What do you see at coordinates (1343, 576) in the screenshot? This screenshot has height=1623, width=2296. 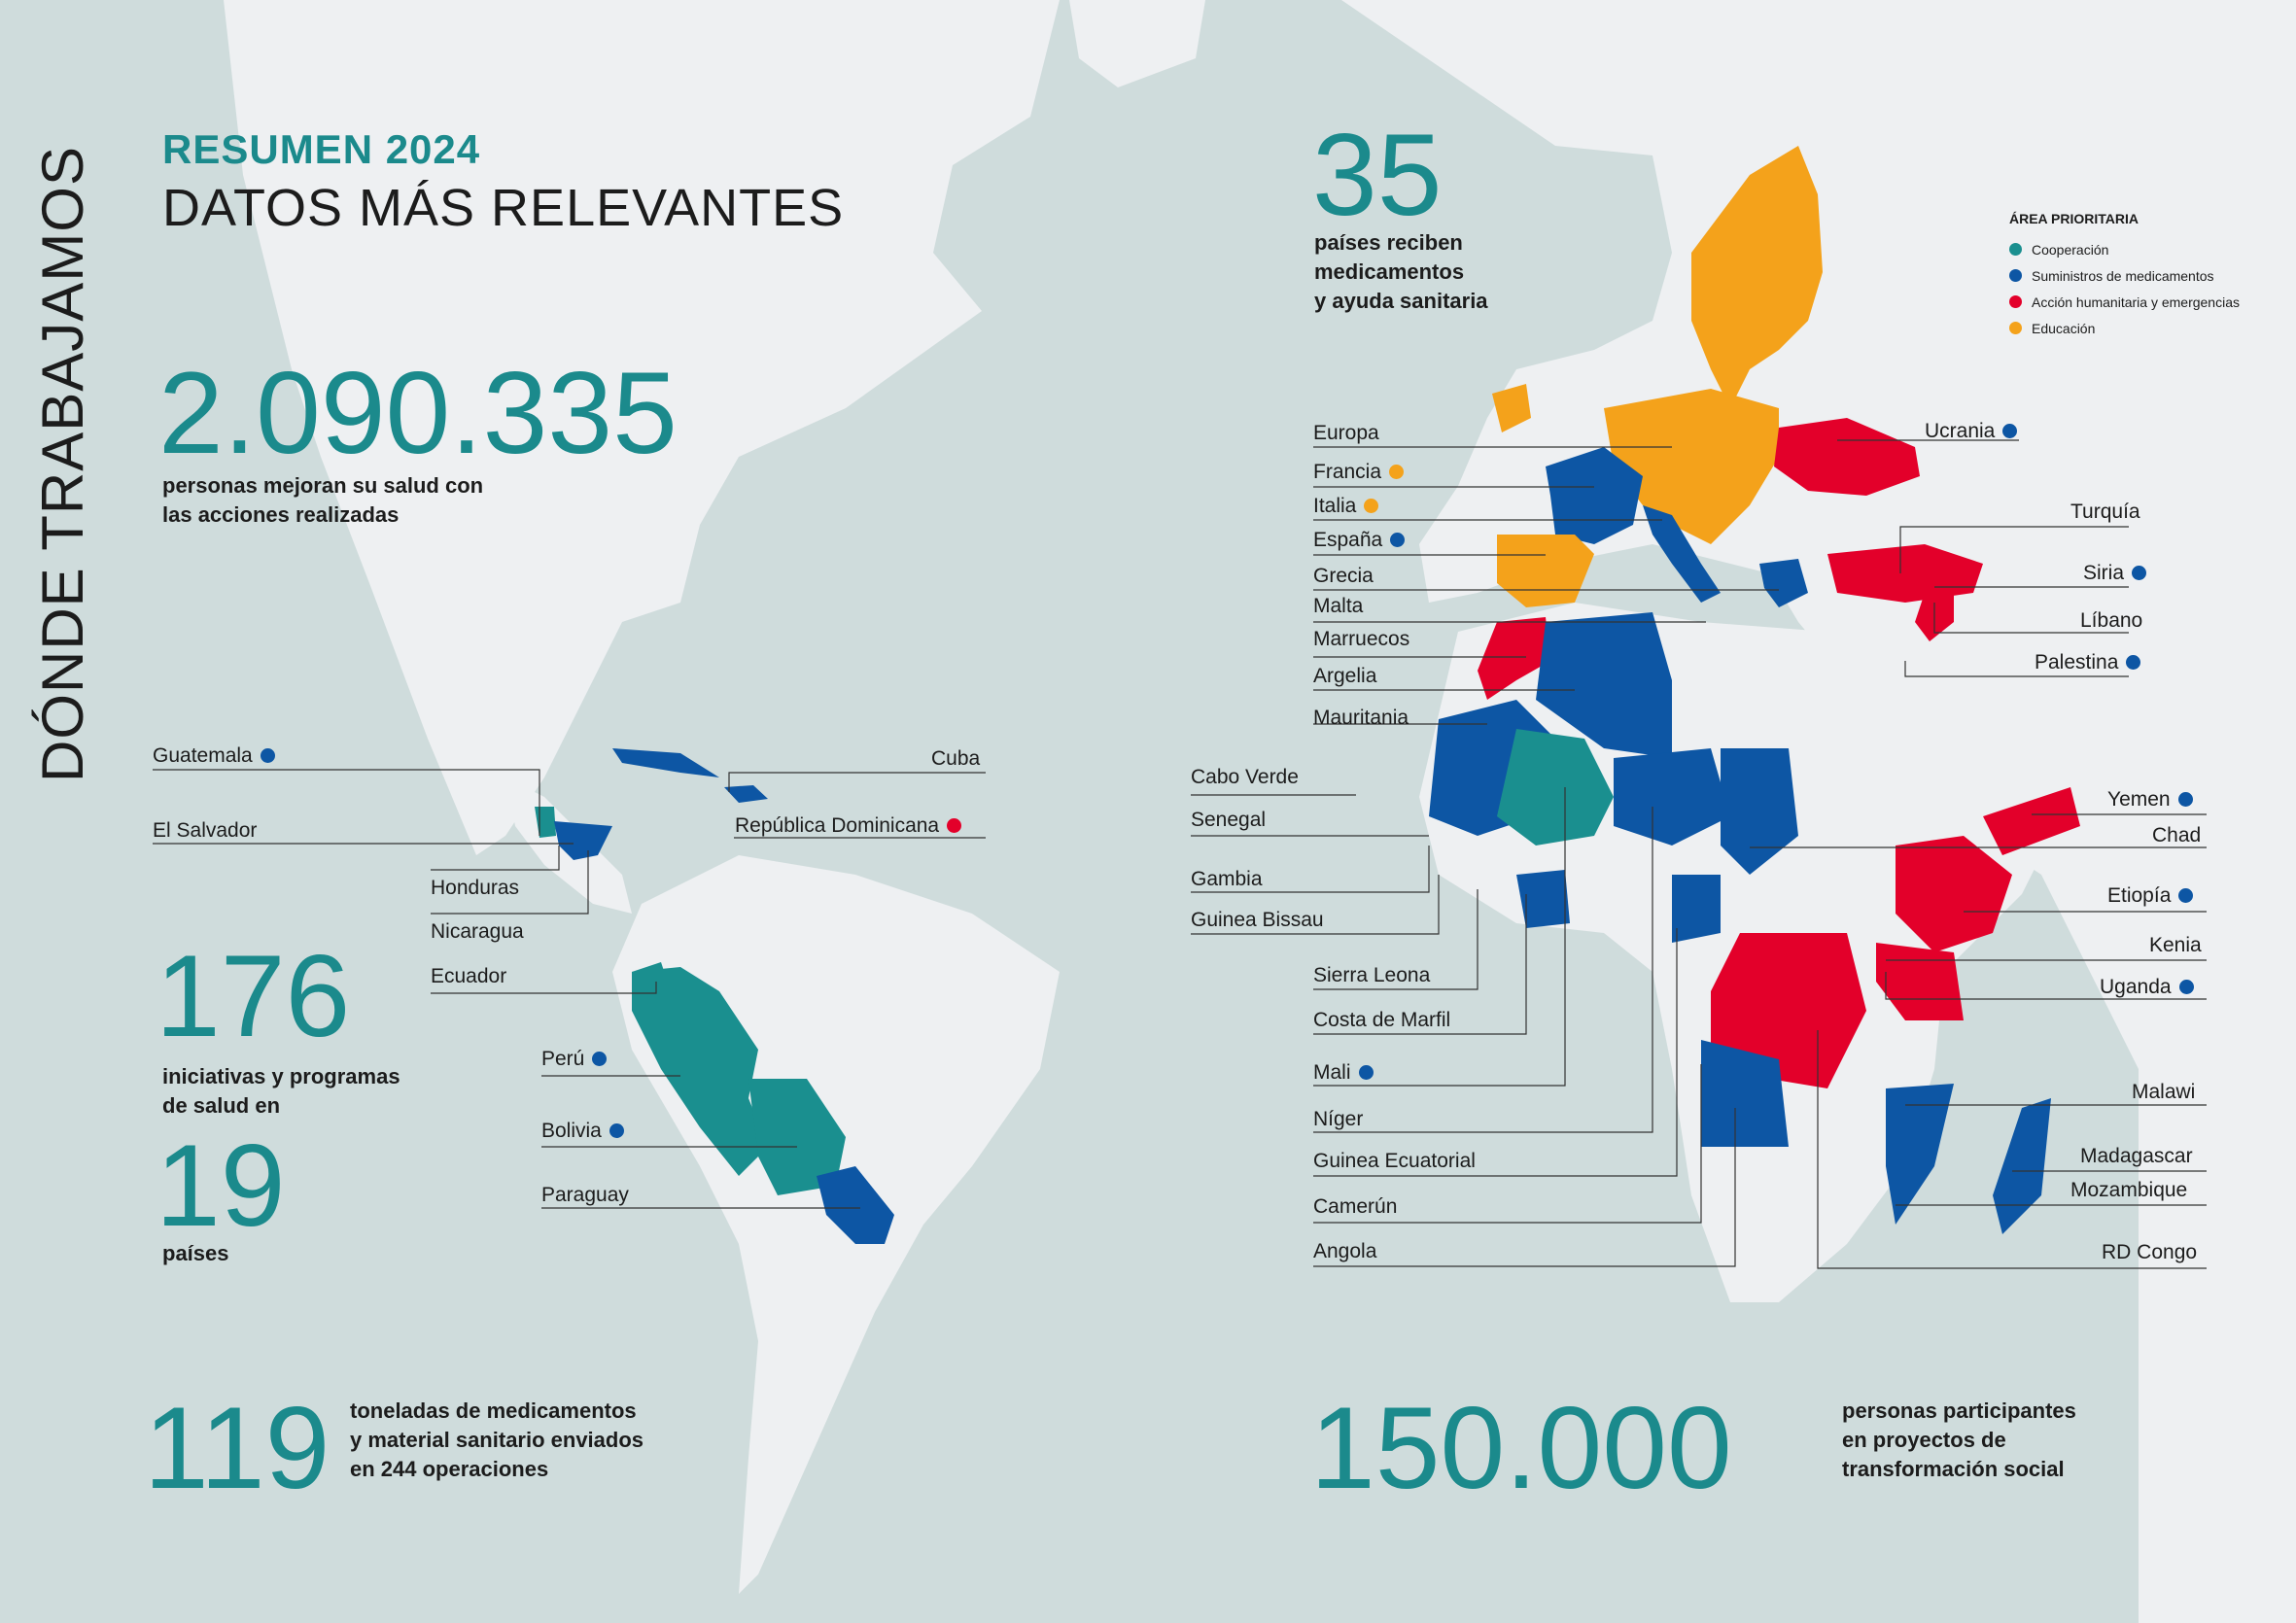 I see `label-grecia: Grecia` at bounding box center [1343, 576].